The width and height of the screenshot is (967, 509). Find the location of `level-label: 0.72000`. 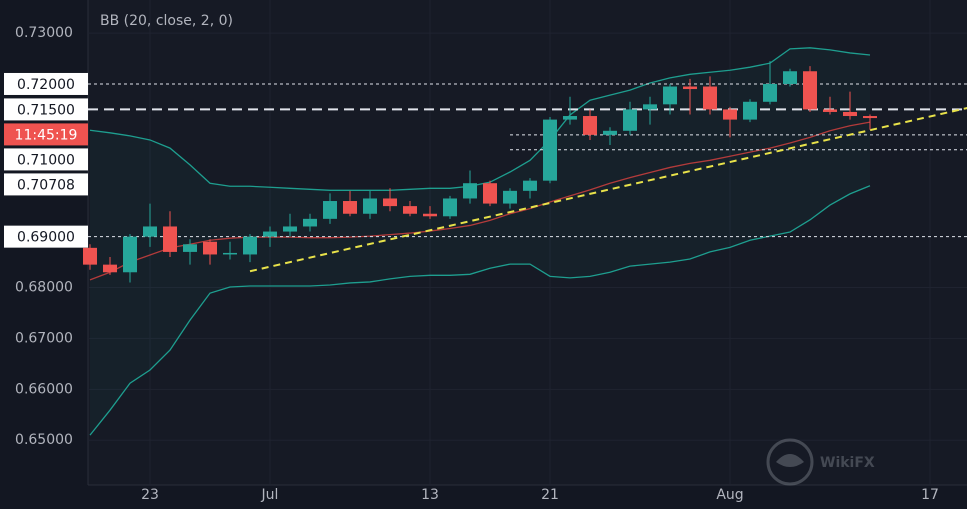

level-label: 0.72000 is located at coordinates (46, 85).